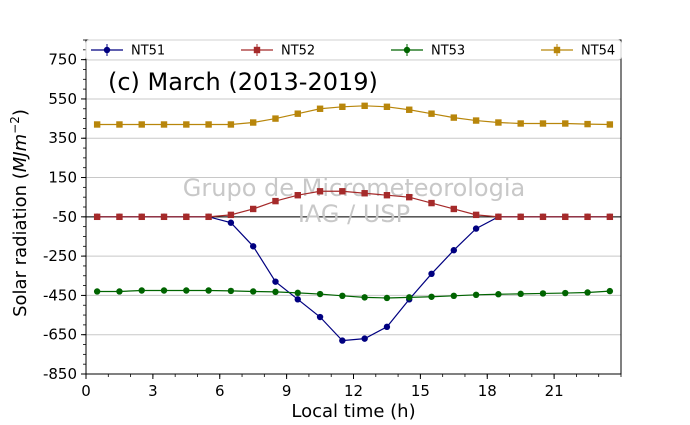 This screenshot has width=690, height=425. I want to click on x-tick-label: 15, so click(420, 391).